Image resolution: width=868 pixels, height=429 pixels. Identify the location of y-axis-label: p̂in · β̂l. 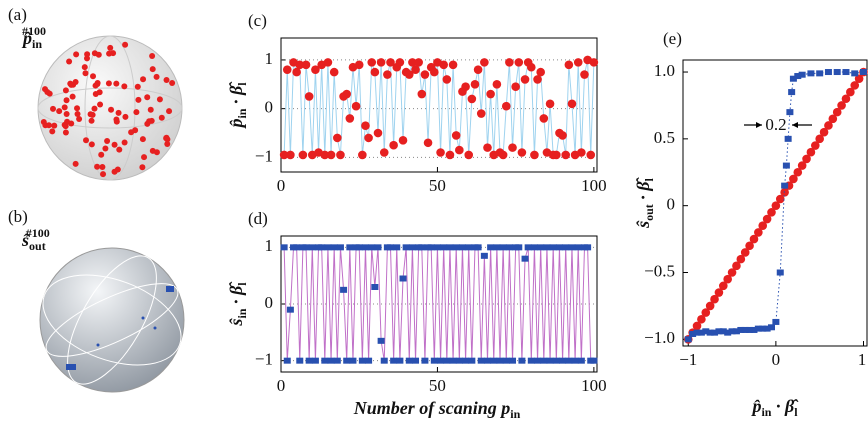
(237, 105).